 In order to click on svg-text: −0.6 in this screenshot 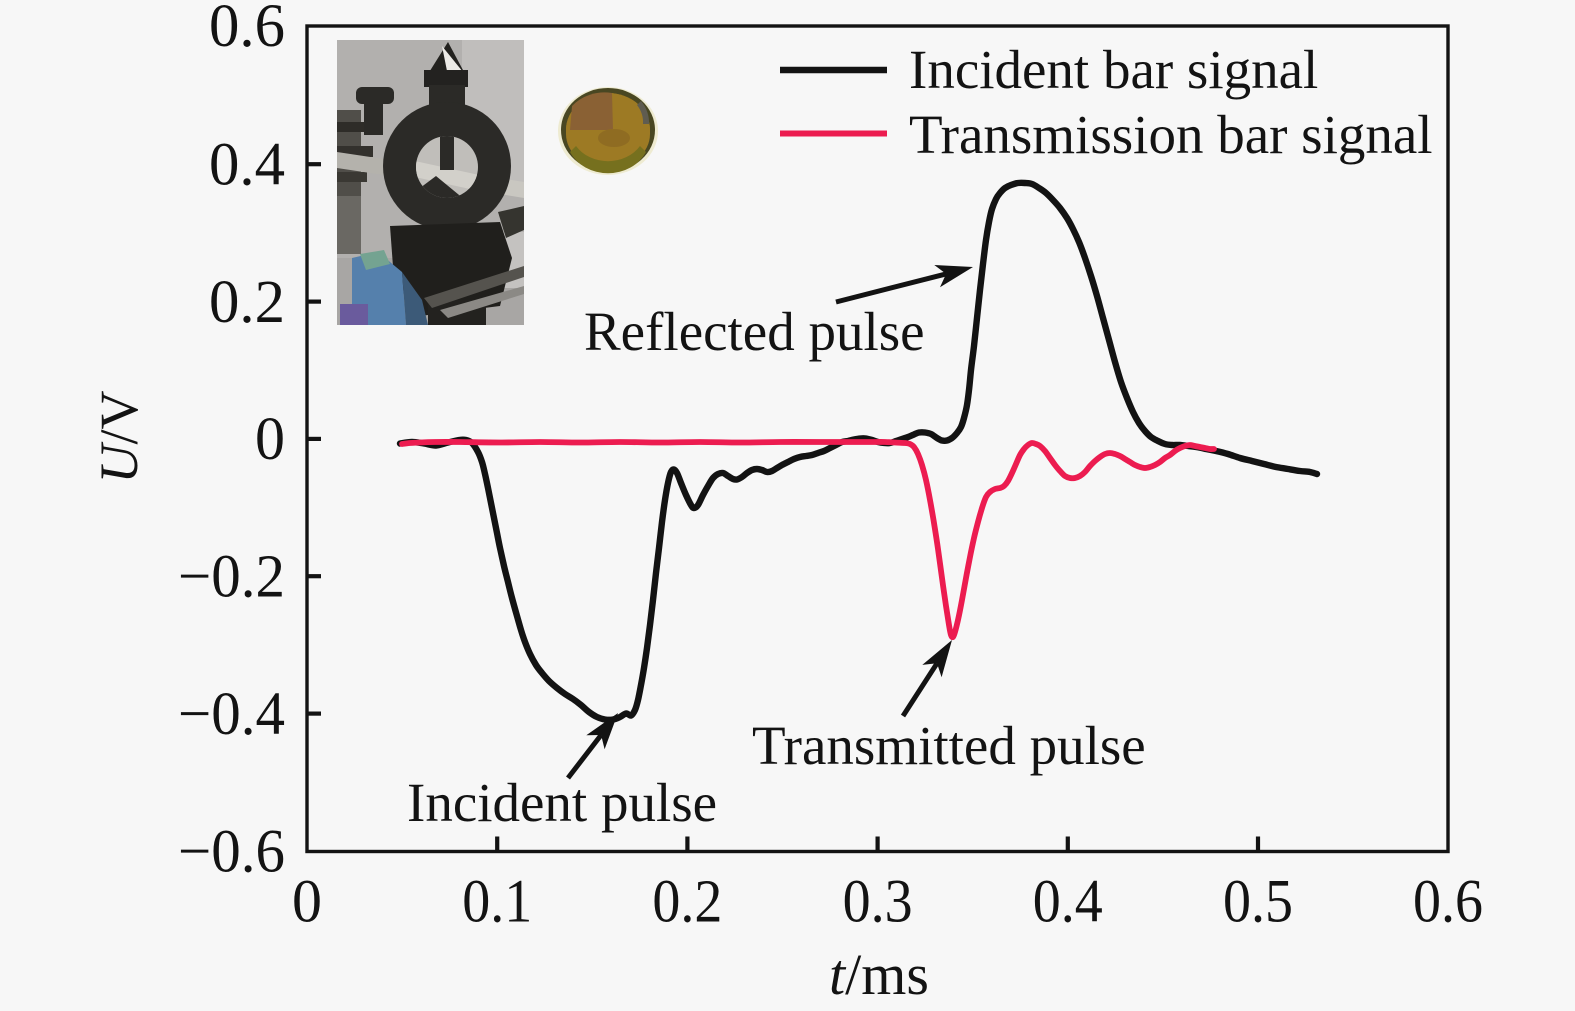, I will do `click(231, 852)`.